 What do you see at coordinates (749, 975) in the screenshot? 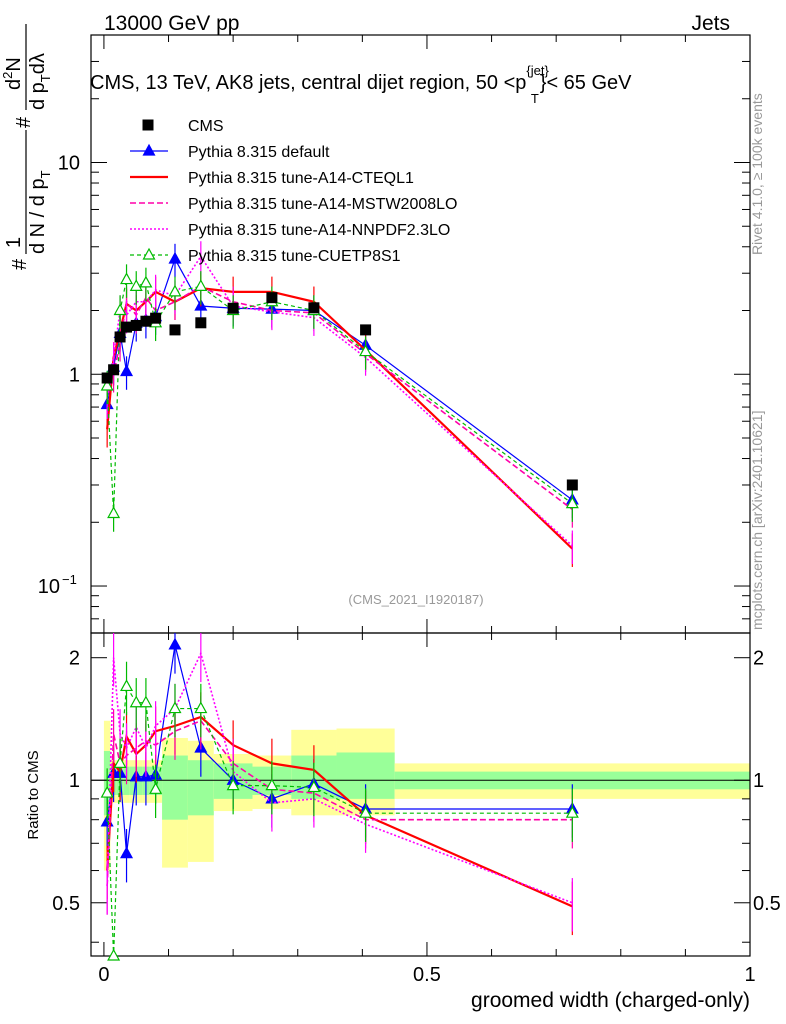
I see `x-tick-label: 1` at bounding box center [749, 975].